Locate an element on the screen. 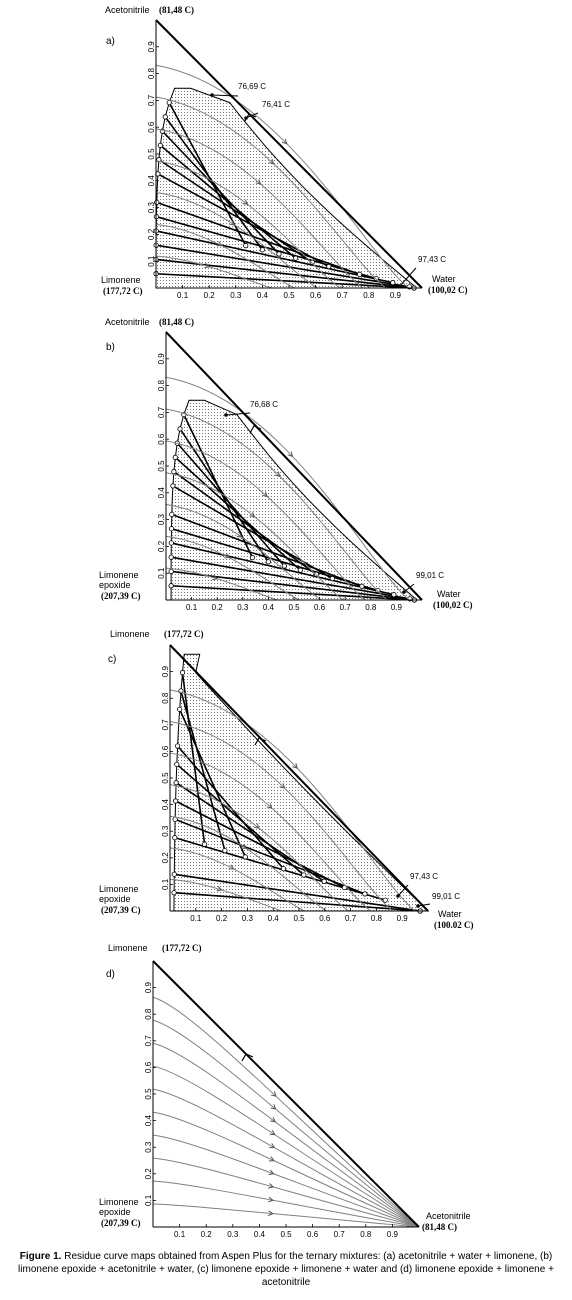  hypotenuse-arrow is located at coordinates (247, 1057).